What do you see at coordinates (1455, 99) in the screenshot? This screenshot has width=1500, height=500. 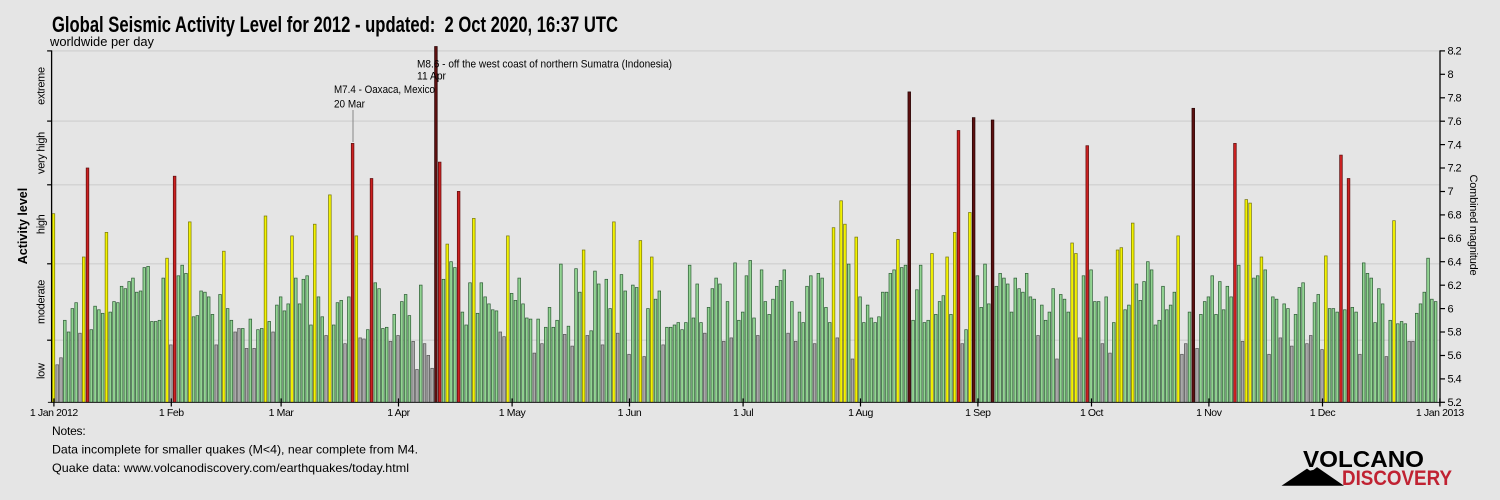 I see `svg-text: 7.8` at bounding box center [1455, 99].